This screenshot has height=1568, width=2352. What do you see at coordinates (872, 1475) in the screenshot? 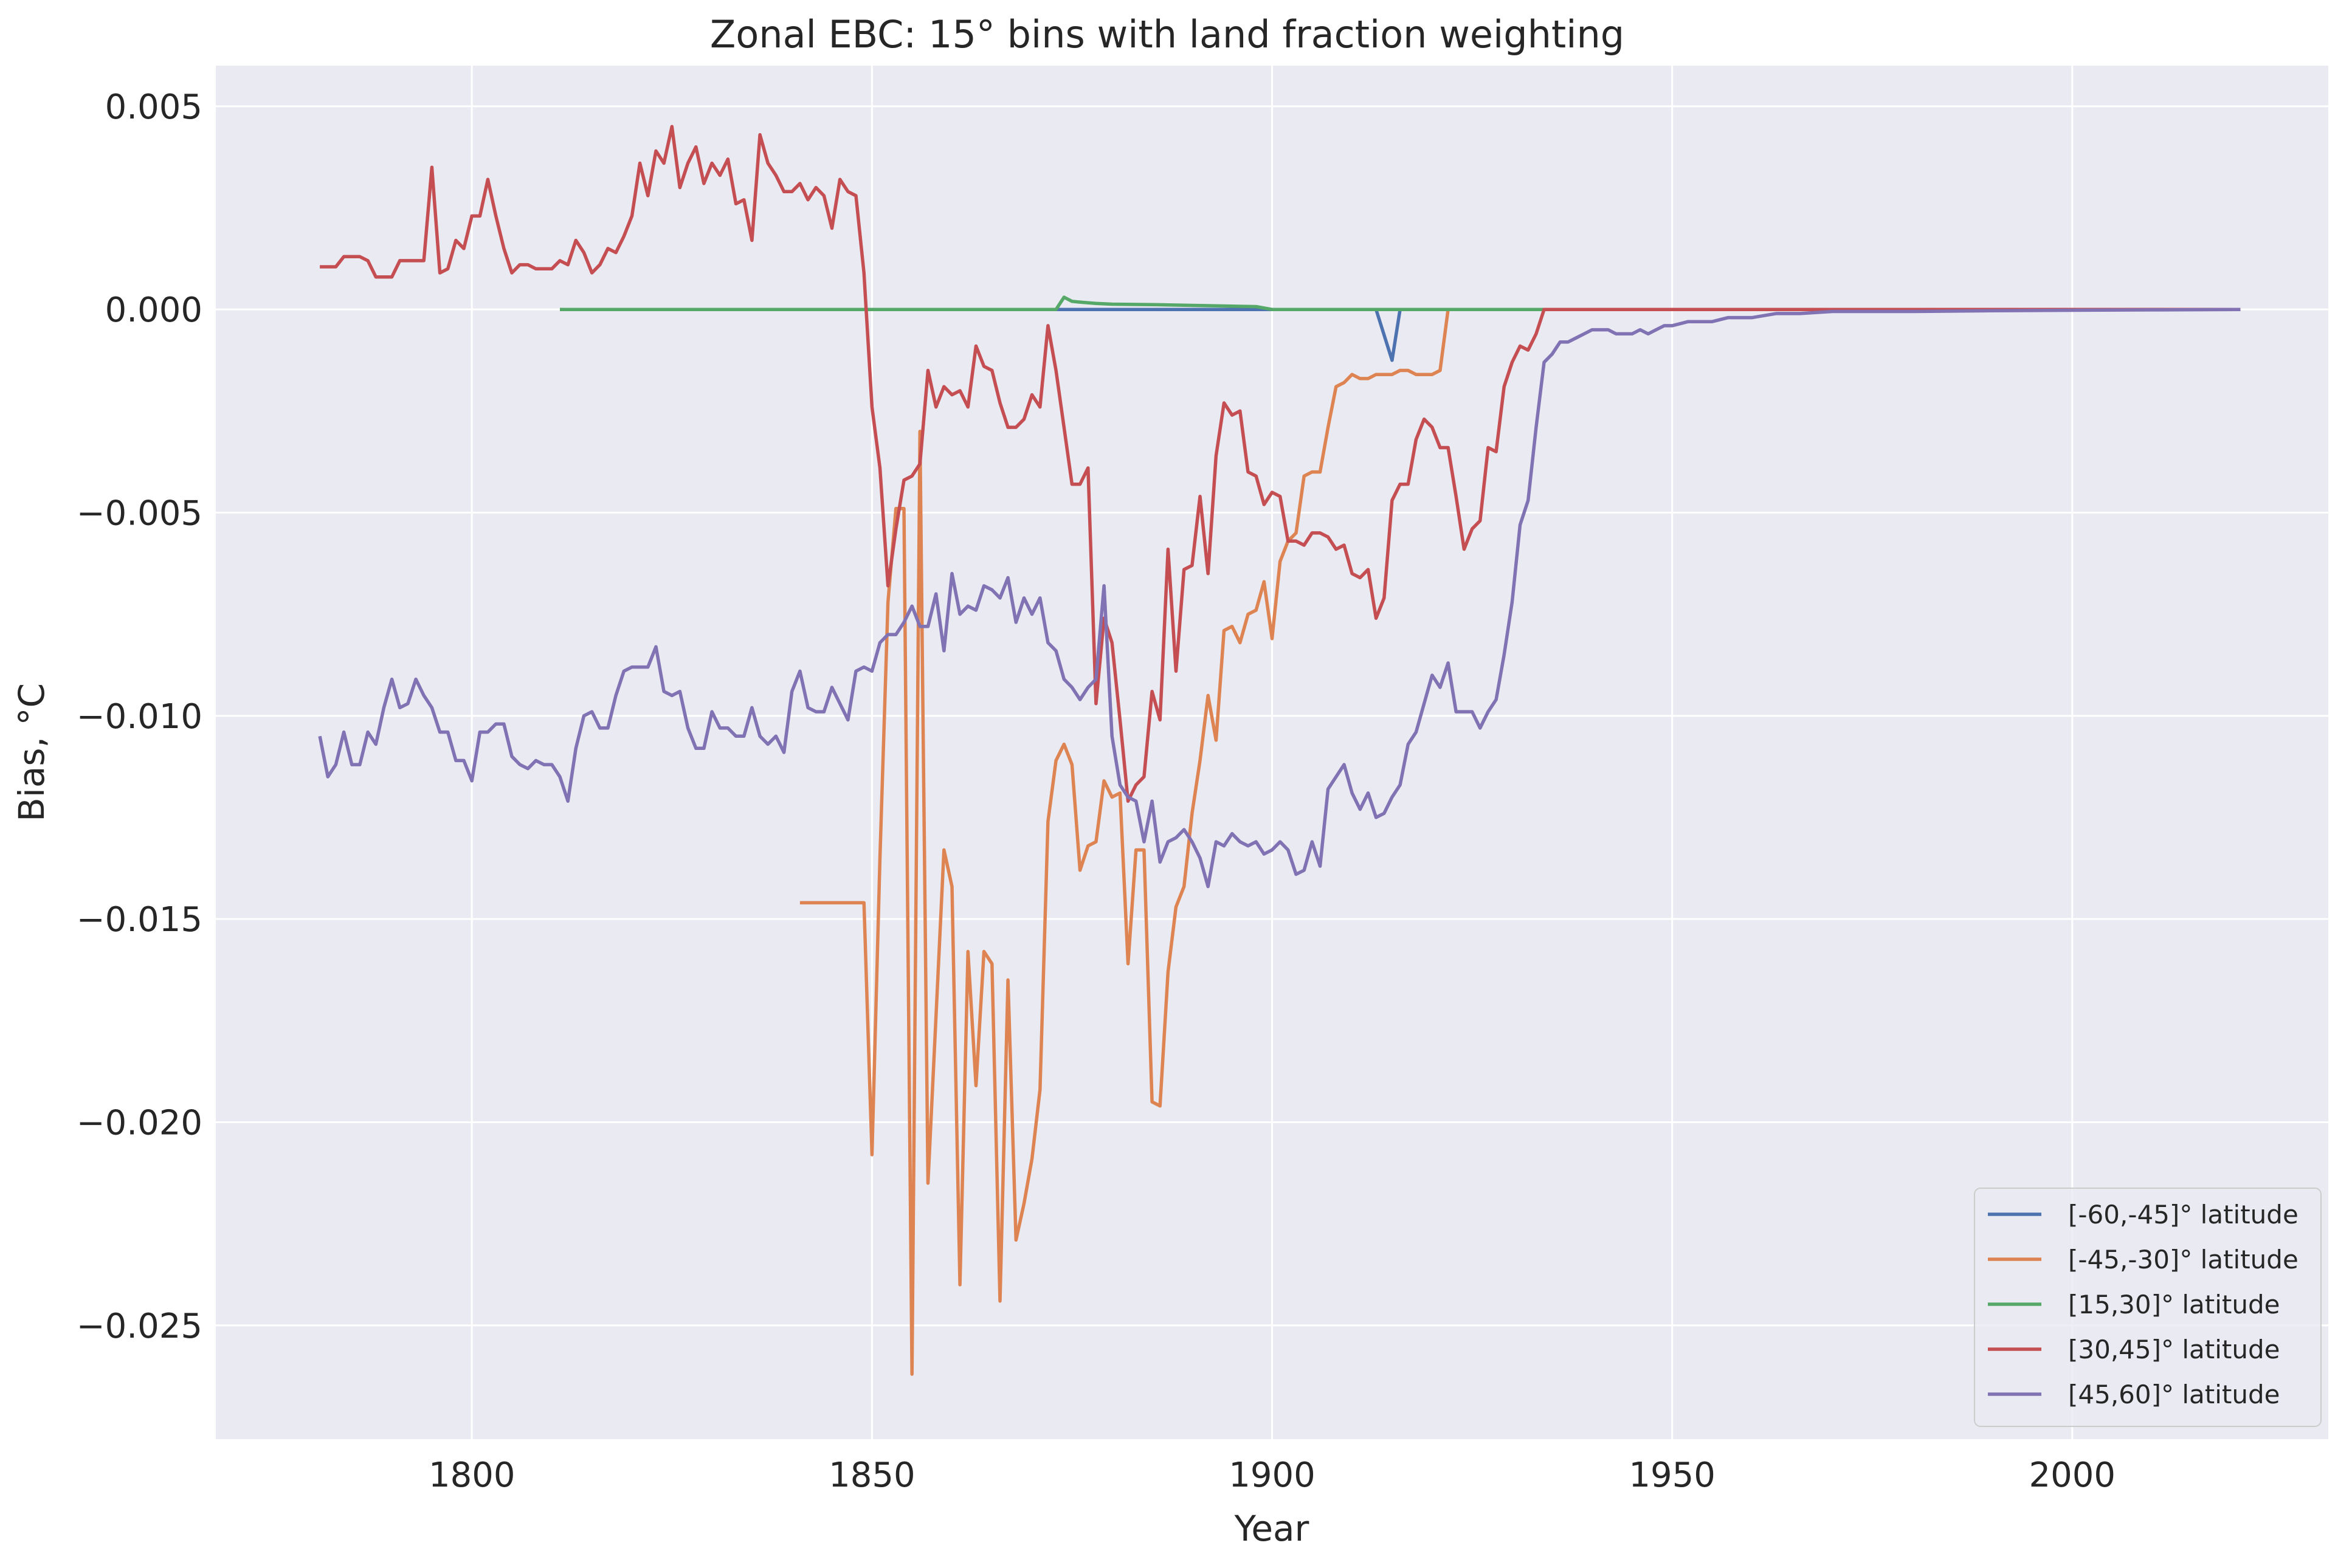
I see `x-tick-label: 1850` at bounding box center [872, 1475].